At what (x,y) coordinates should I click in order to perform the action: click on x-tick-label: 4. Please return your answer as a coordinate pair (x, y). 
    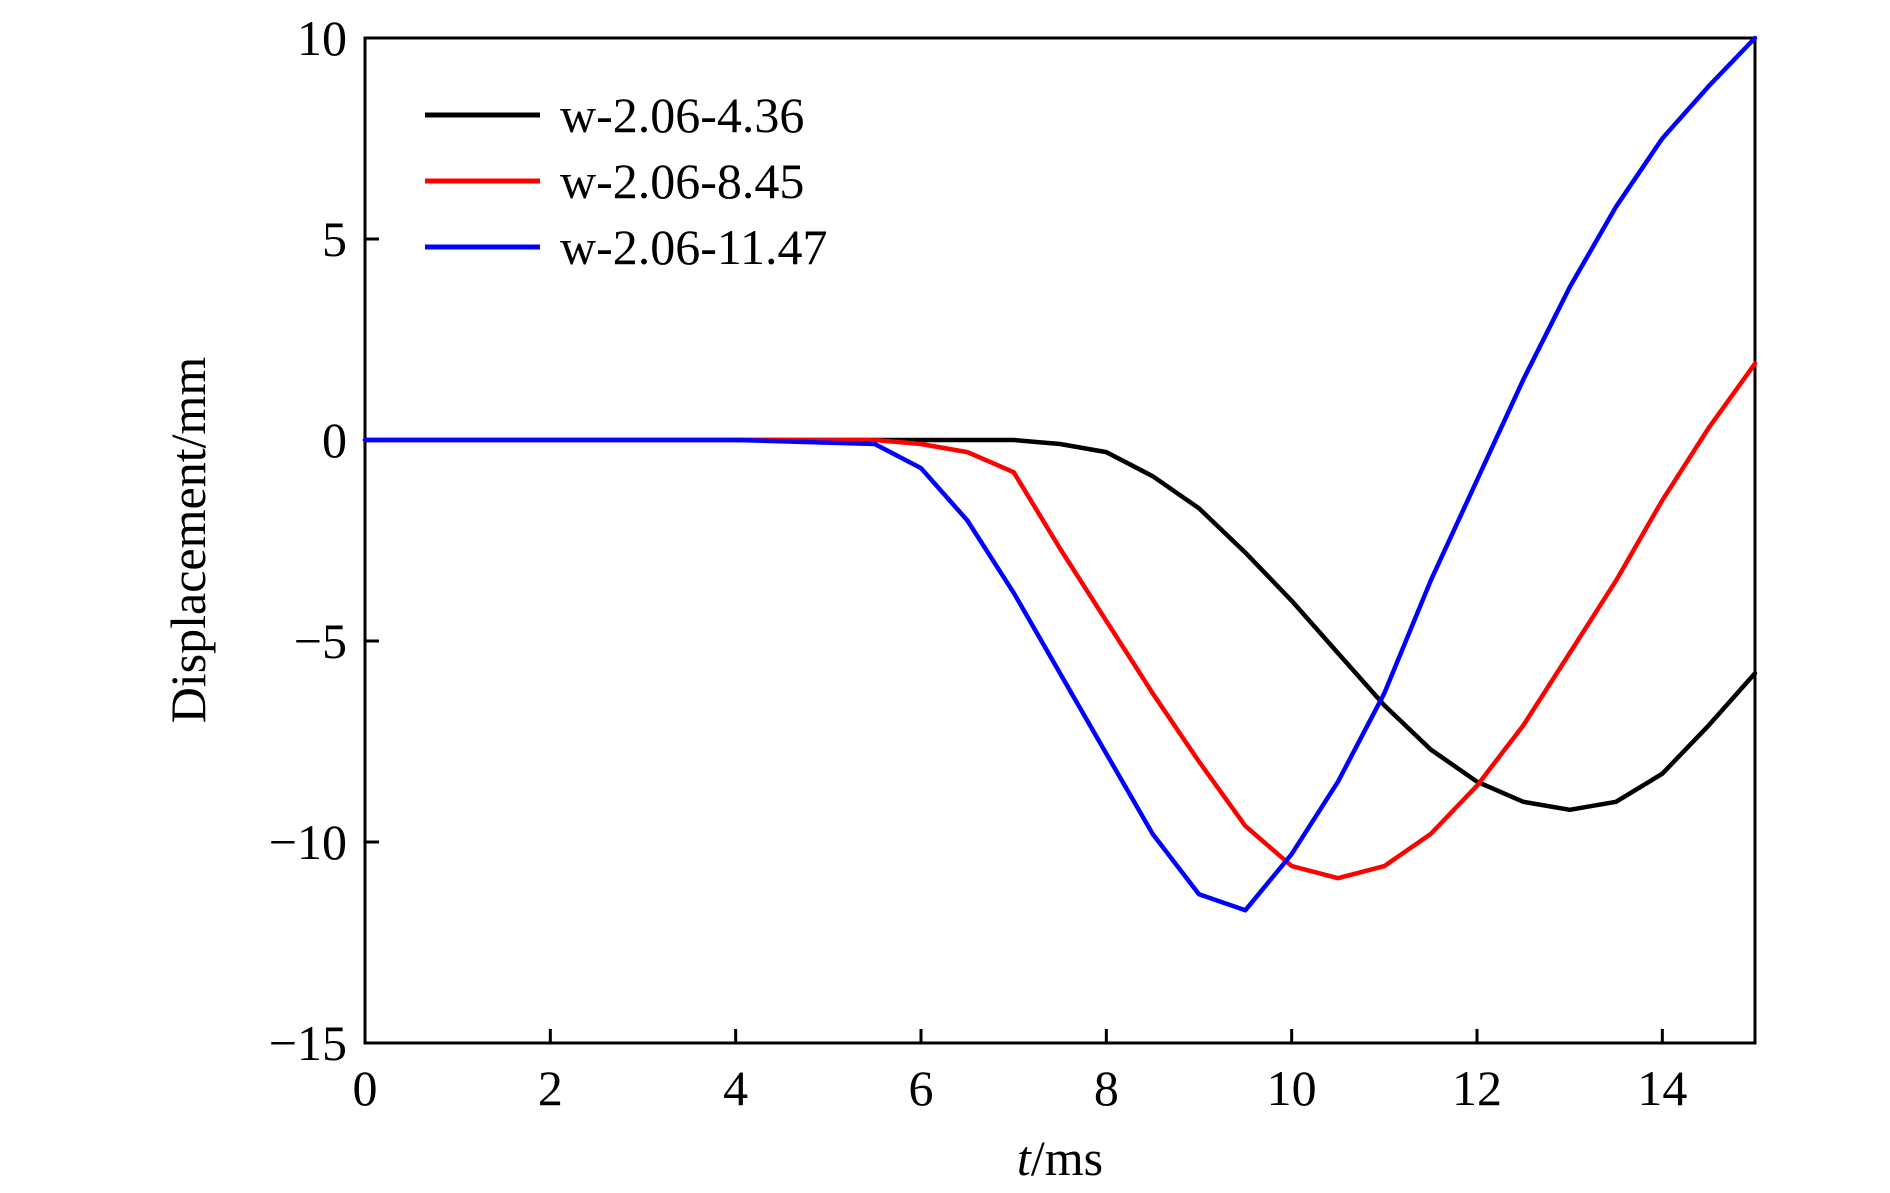
    Looking at the image, I should click on (735, 1088).